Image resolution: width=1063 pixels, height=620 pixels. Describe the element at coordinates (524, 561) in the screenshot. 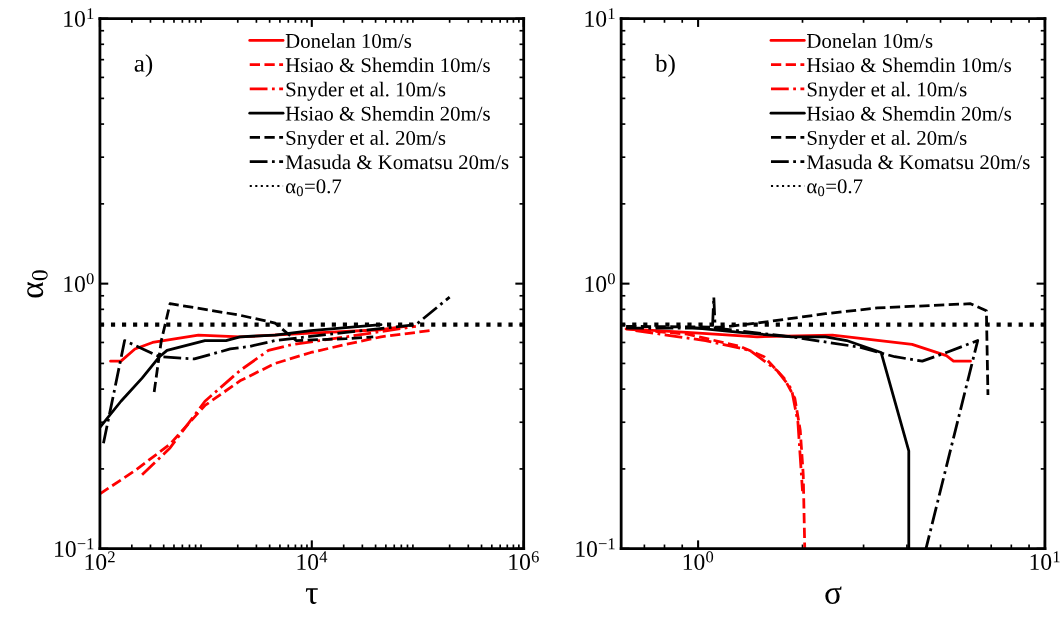

I see `x-tick-label: 10$^{6}$` at that location.